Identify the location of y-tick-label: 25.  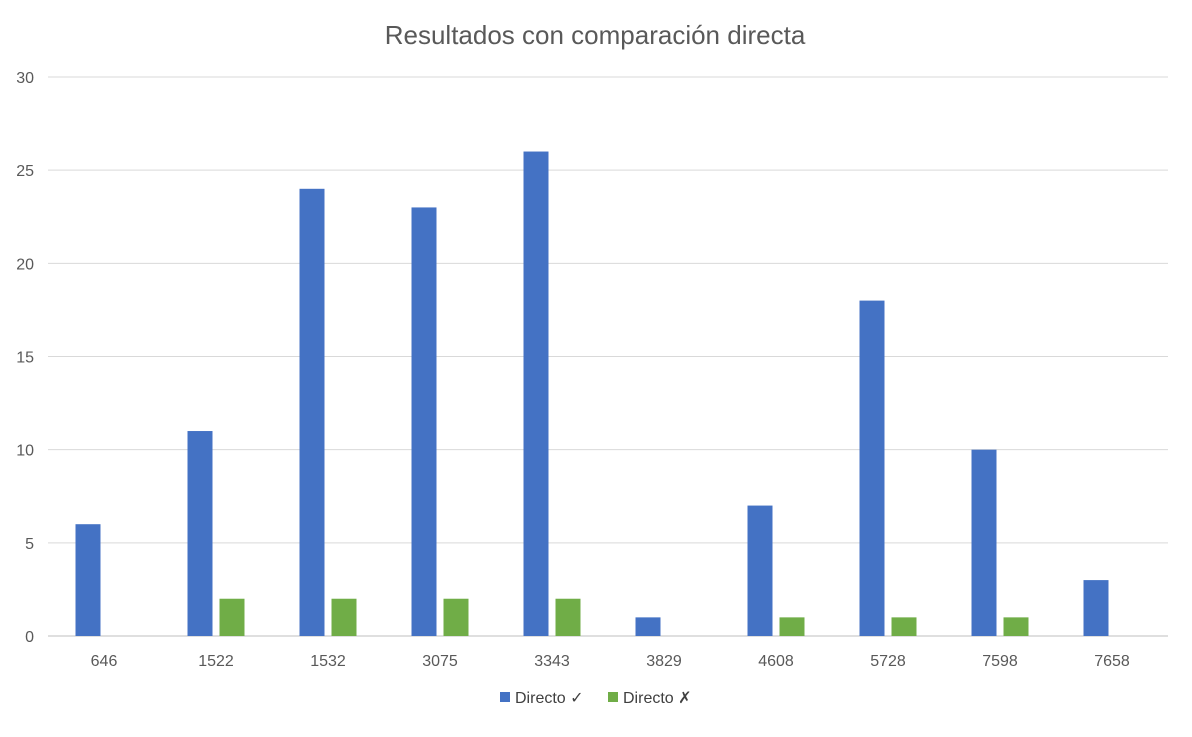
(25, 171).